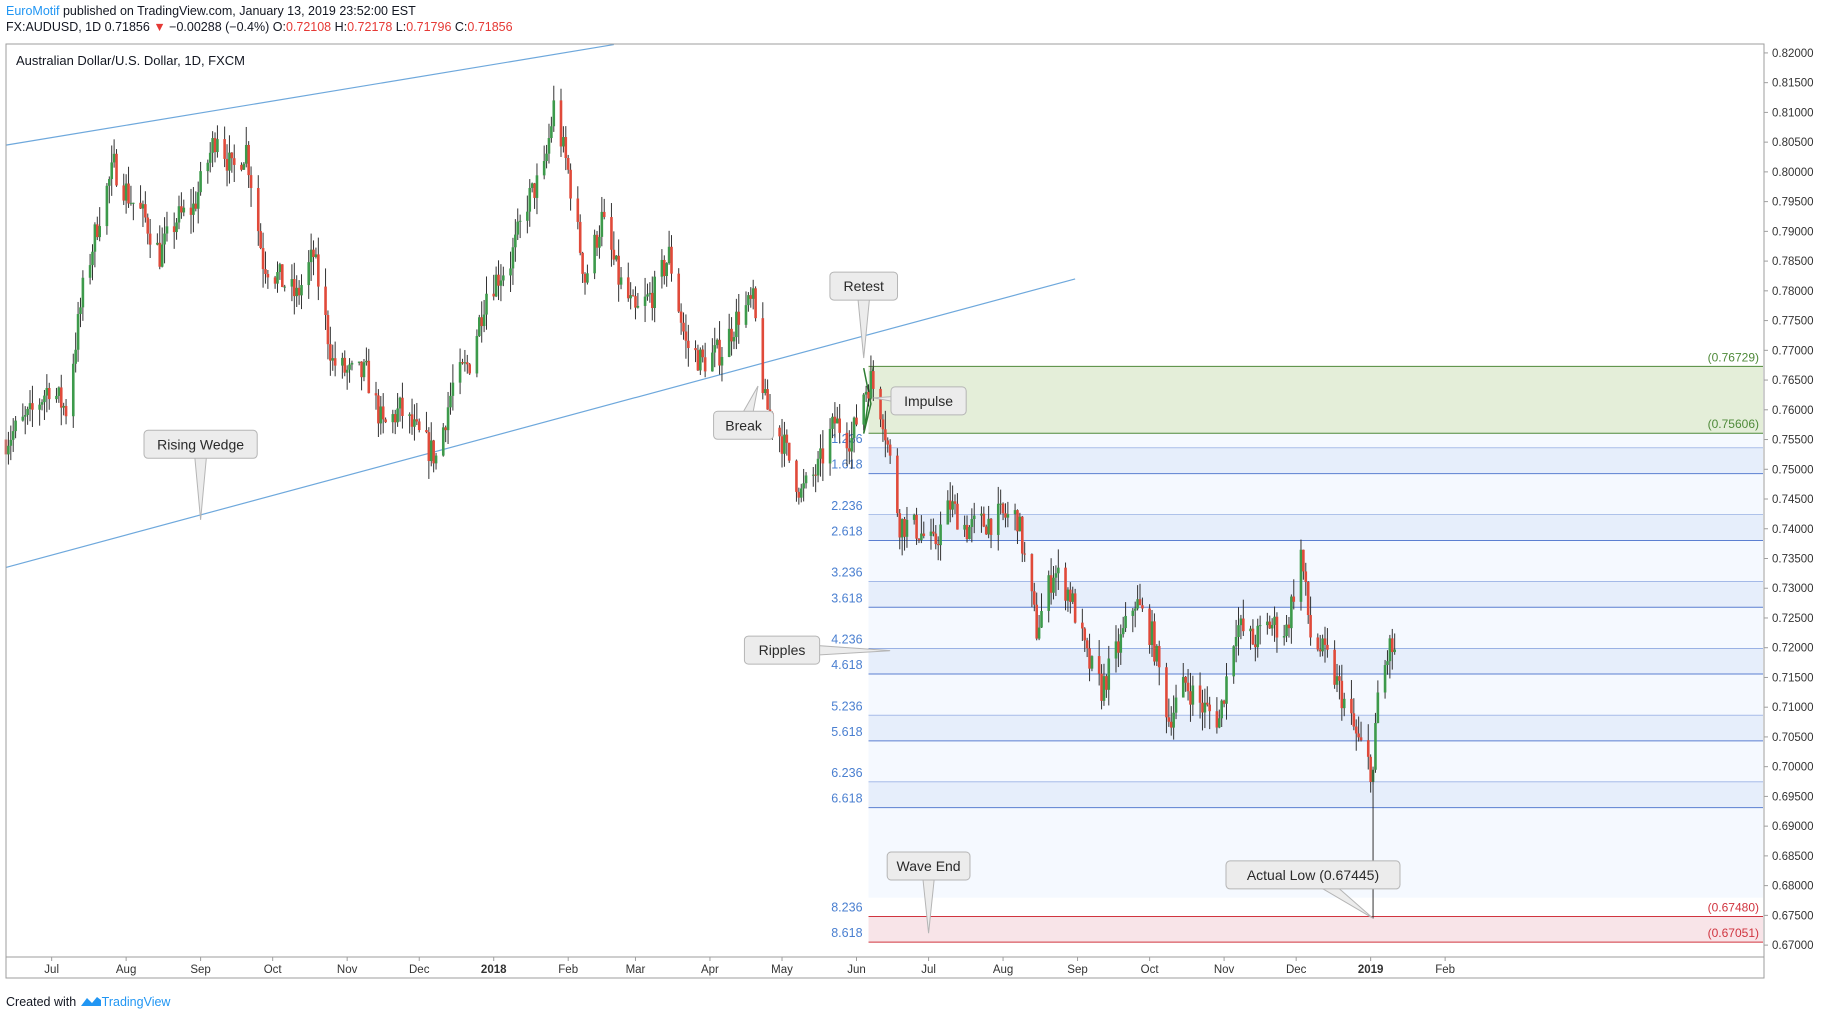  Describe the element at coordinates (846, 799) in the screenshot. I see `fib-level-label: 6.618` at that location.